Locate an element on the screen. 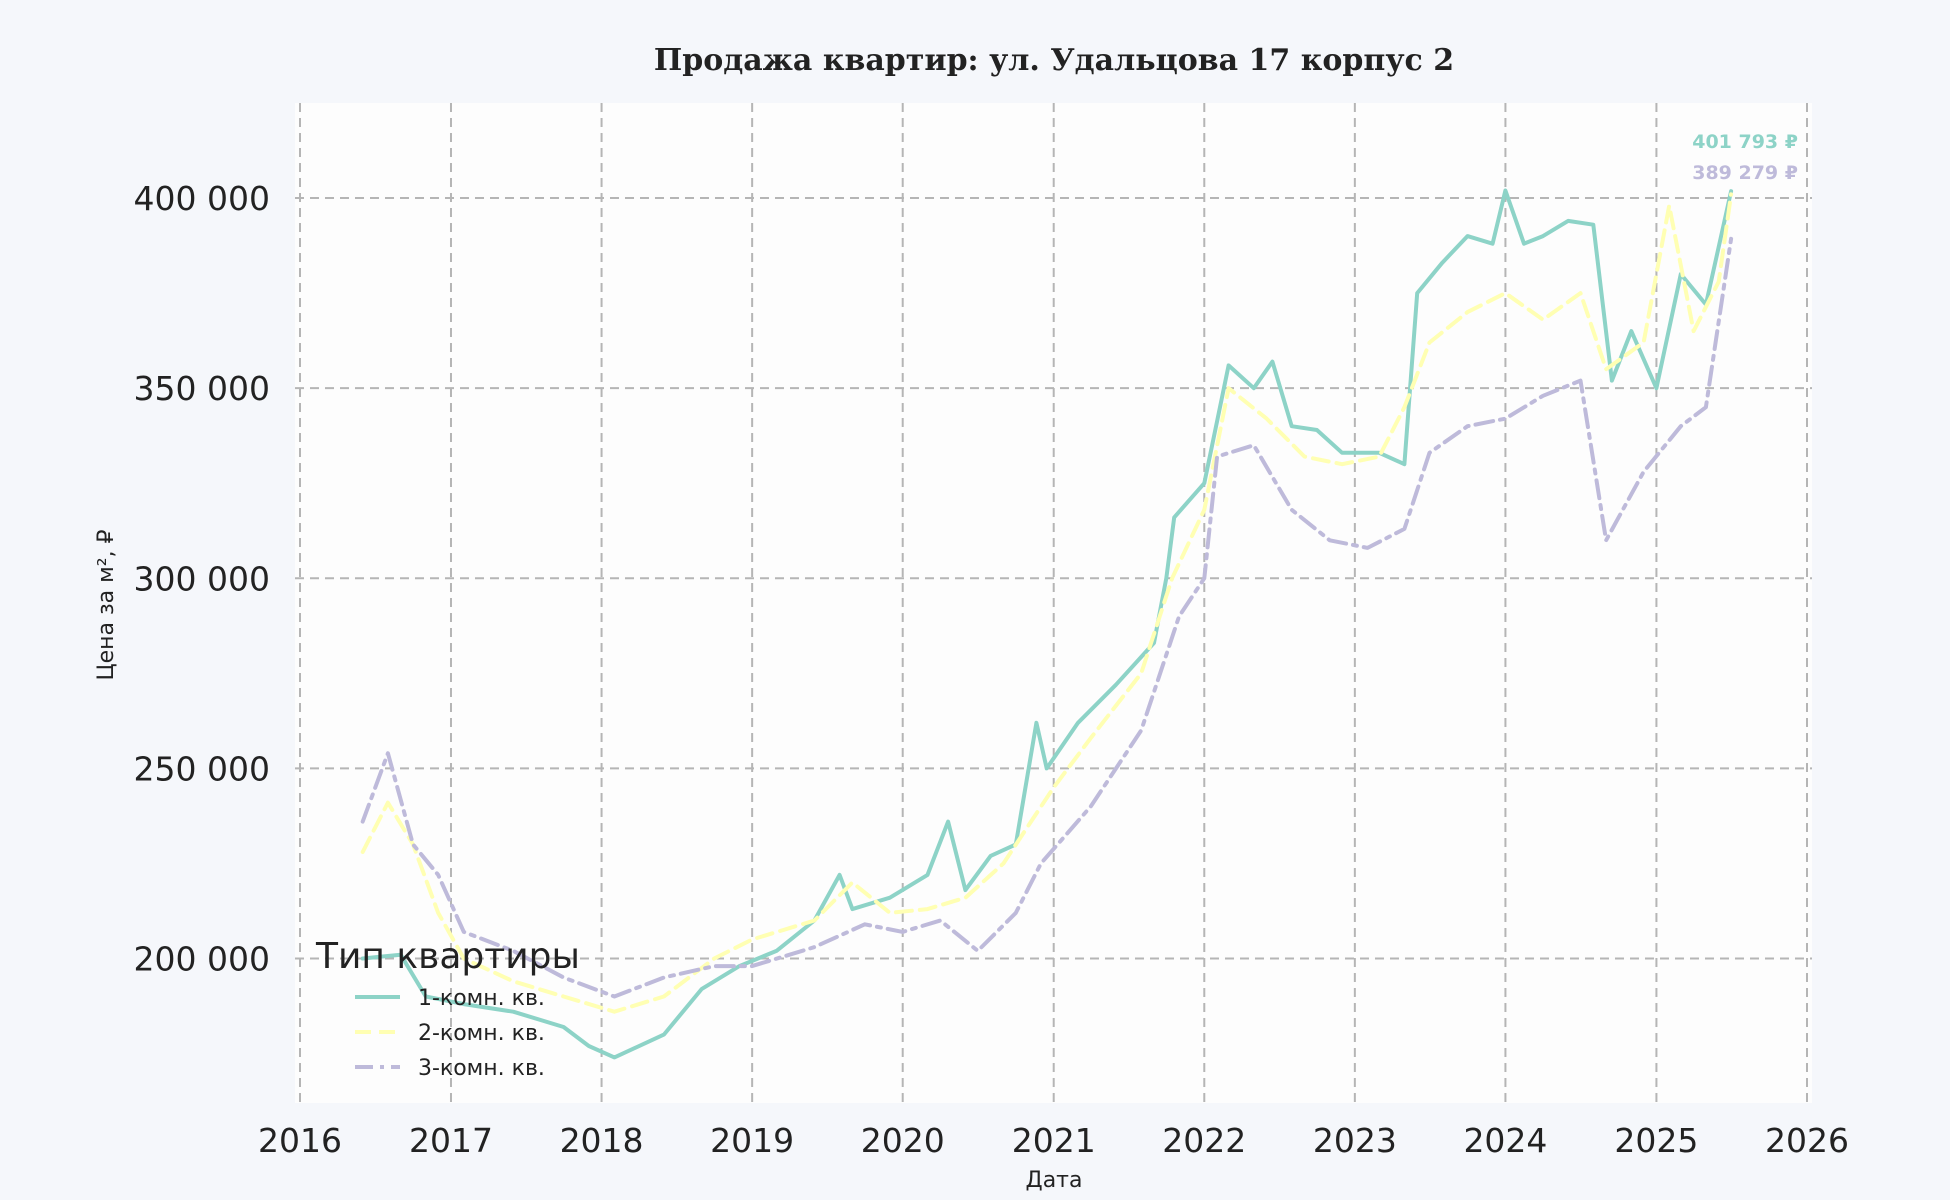  y-tick-label: 250 000 is located at coordinates (202, 768).